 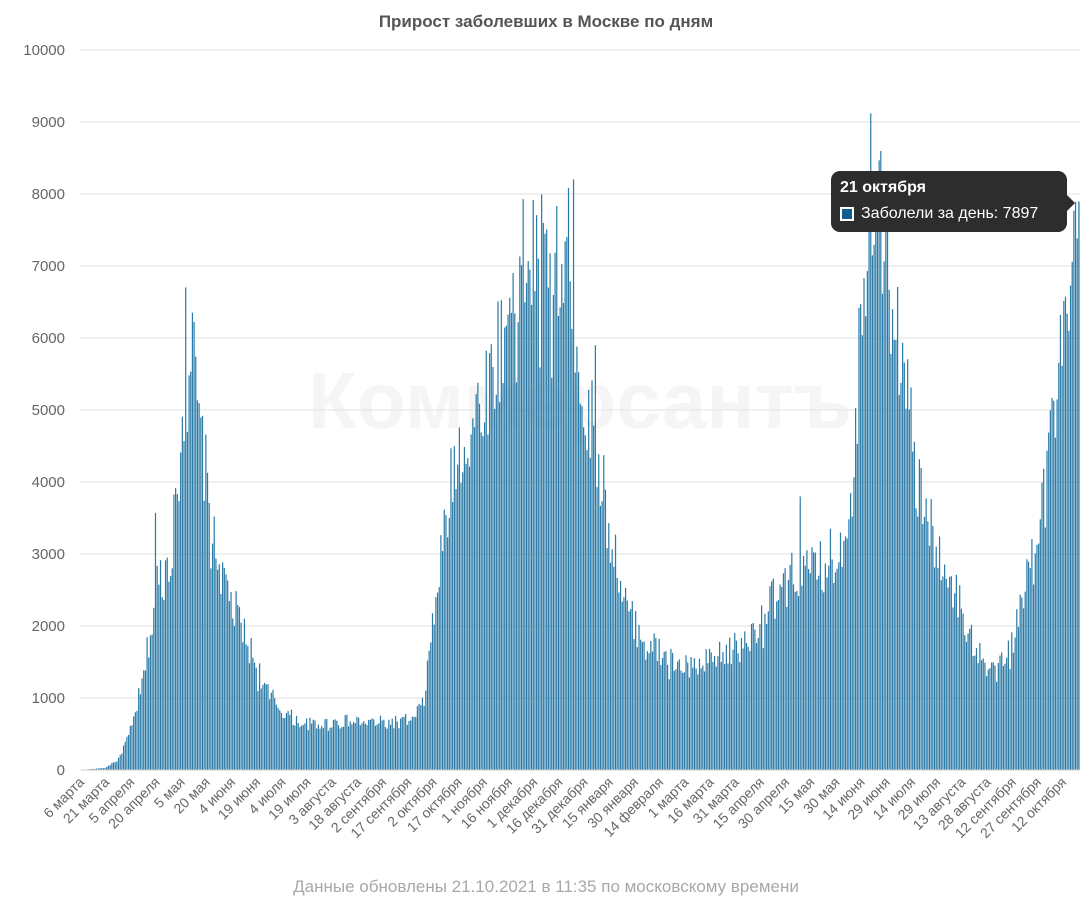 I want to click on y-tick-label: 2000, so click(x=48, y=626).